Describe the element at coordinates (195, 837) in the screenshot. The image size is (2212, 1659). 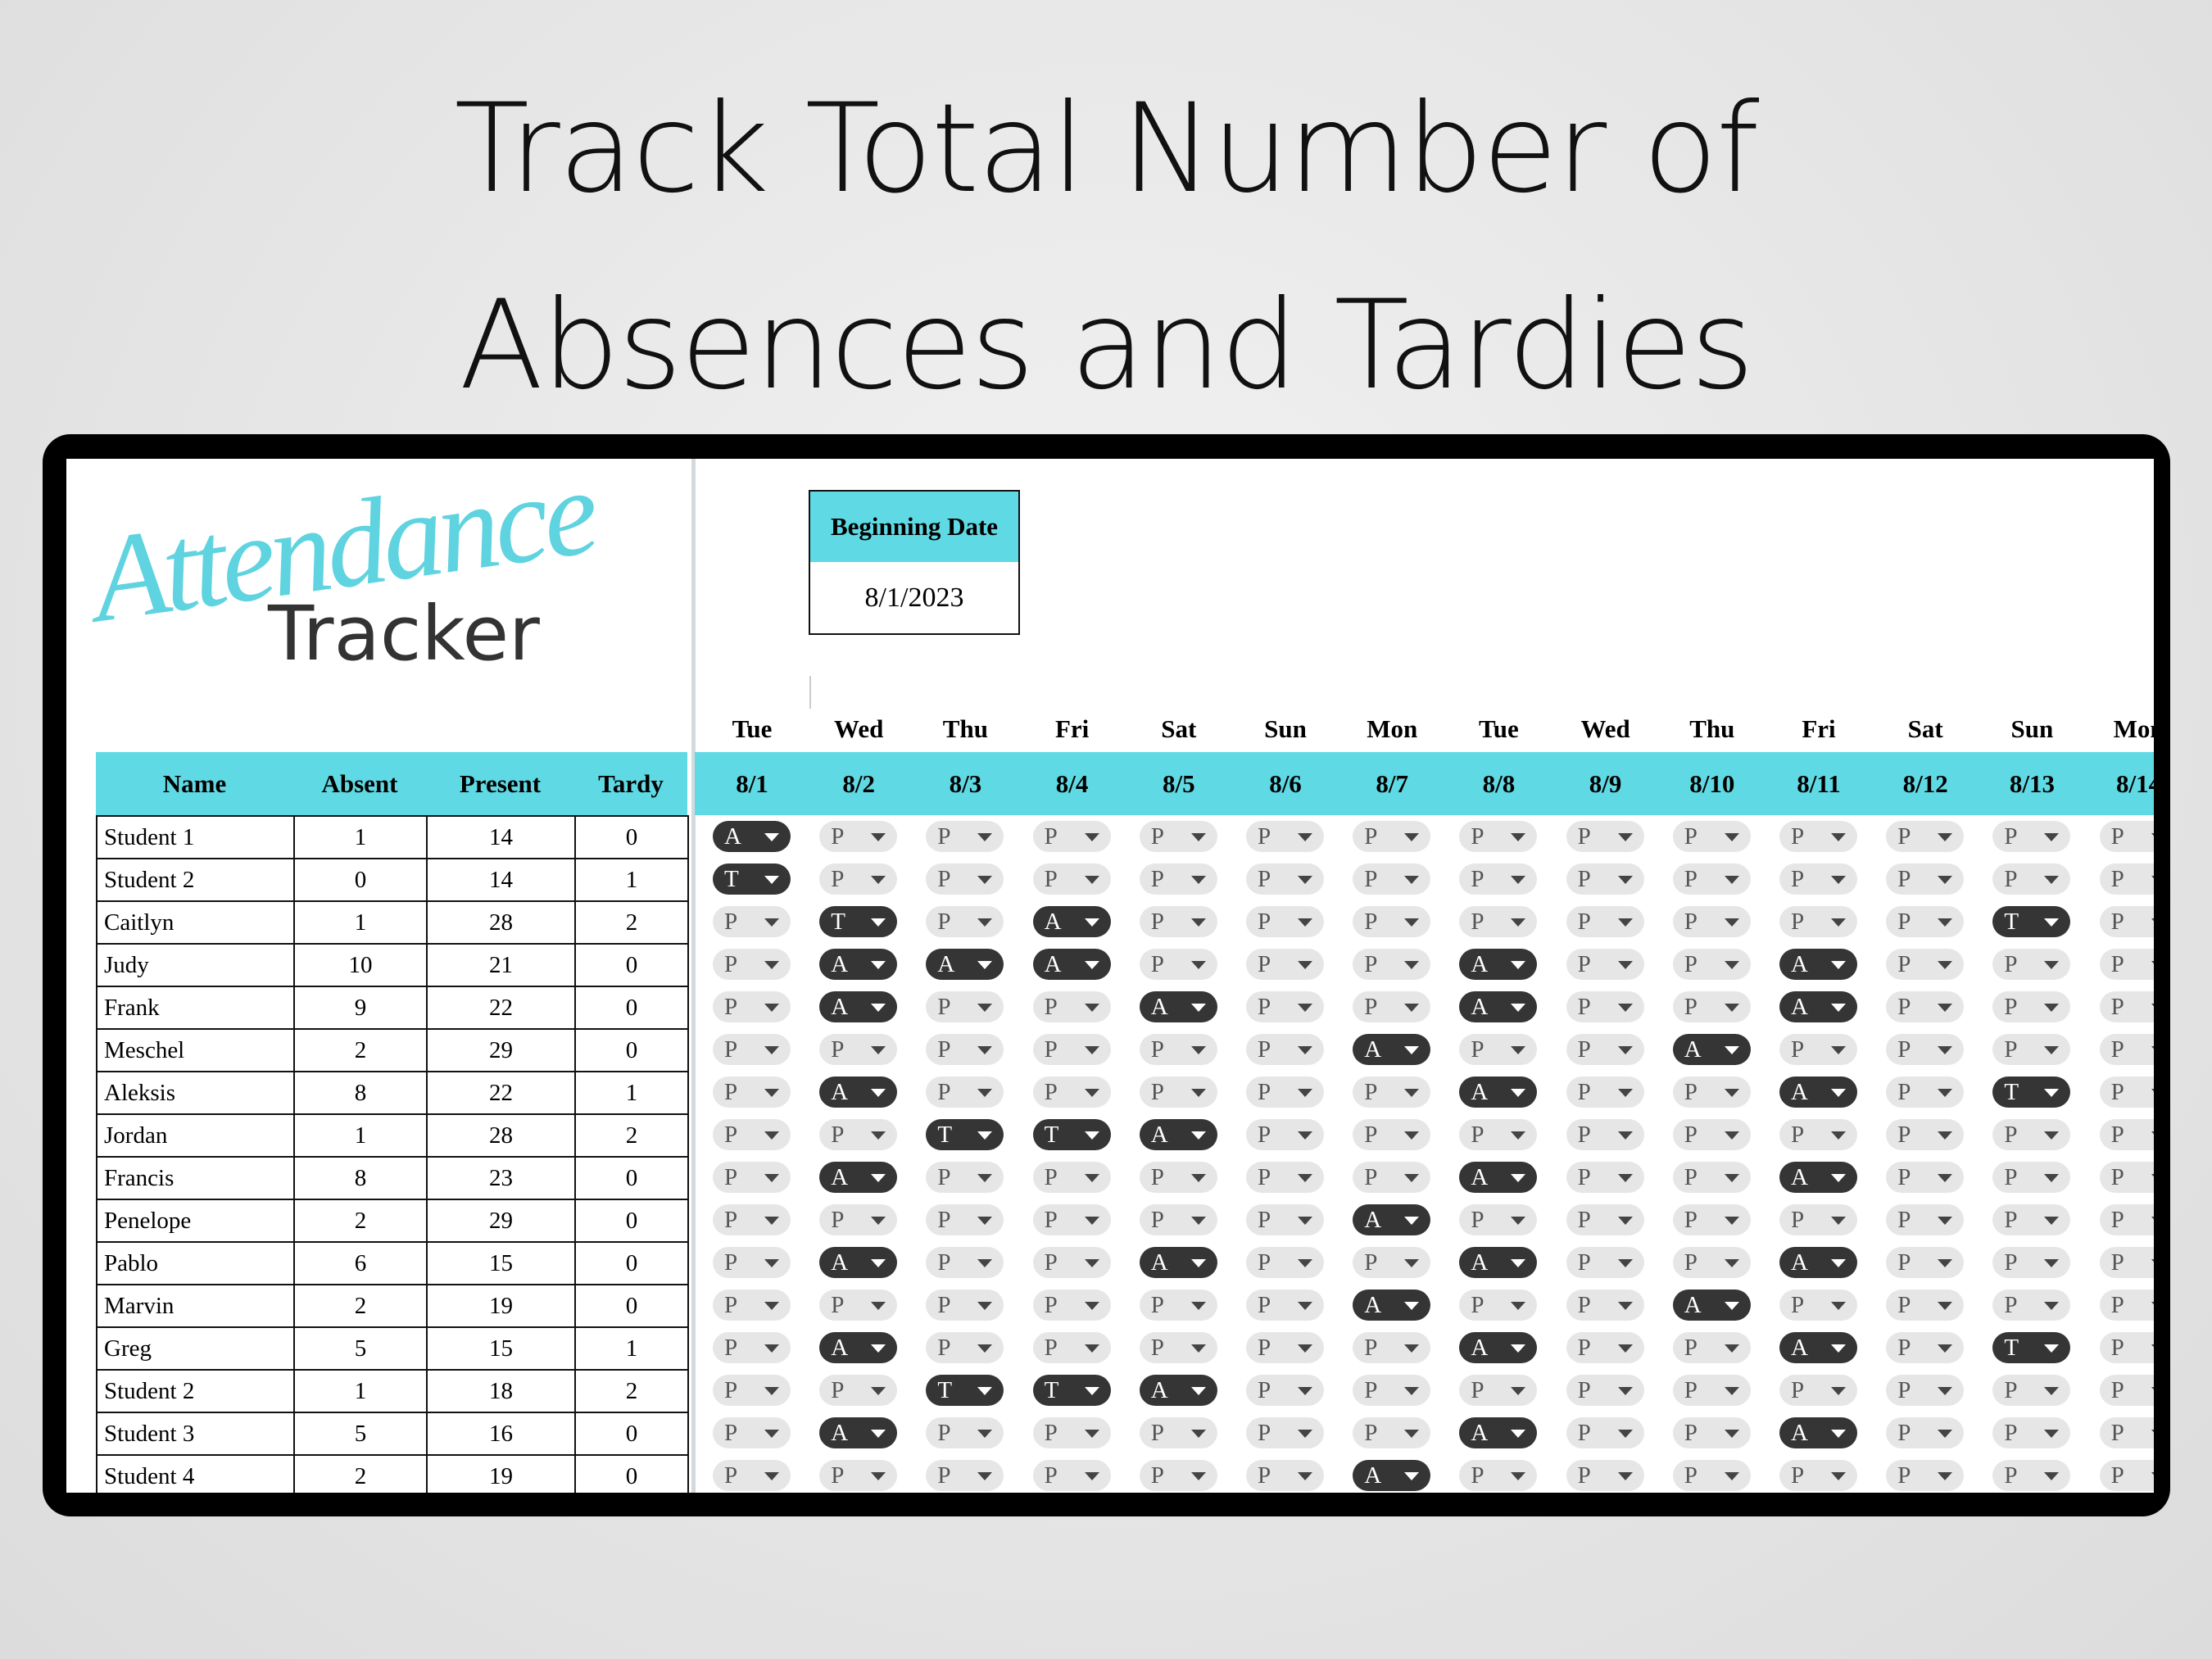
I see `student-name: Student 1` at that location.